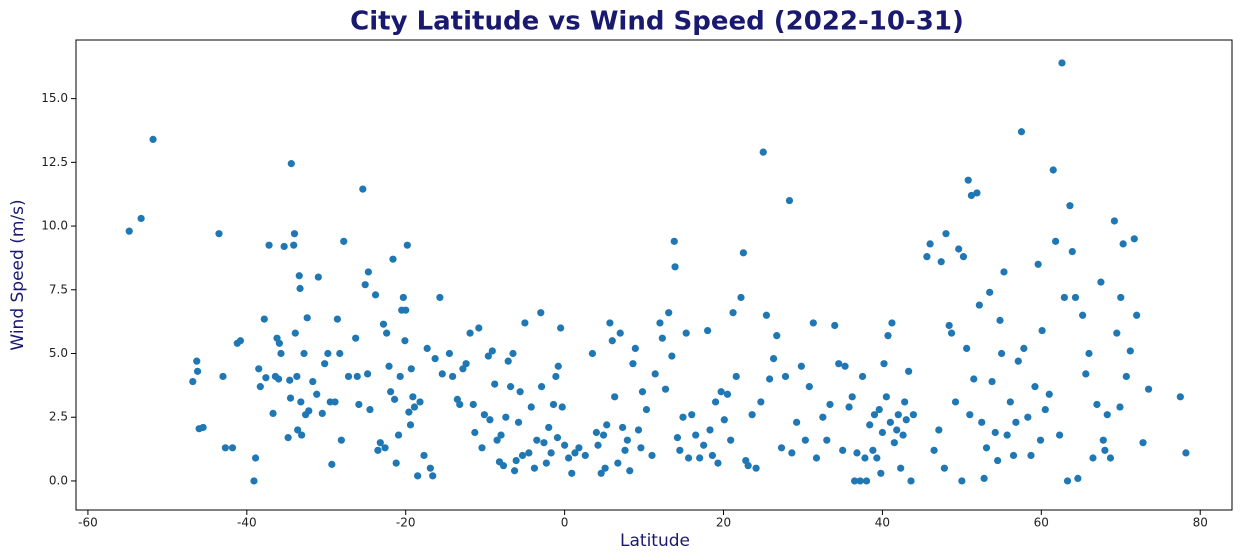 The width and height of the screenshot is (1247, 560). I want to click on y-tick-label: 15.0, so click(54, 98).